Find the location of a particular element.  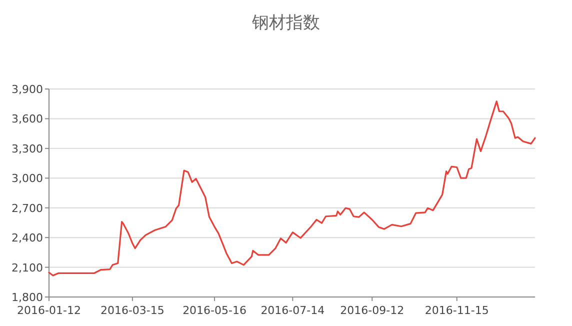

y-tick-label: 3,900 is located at coordinates (27, 89).